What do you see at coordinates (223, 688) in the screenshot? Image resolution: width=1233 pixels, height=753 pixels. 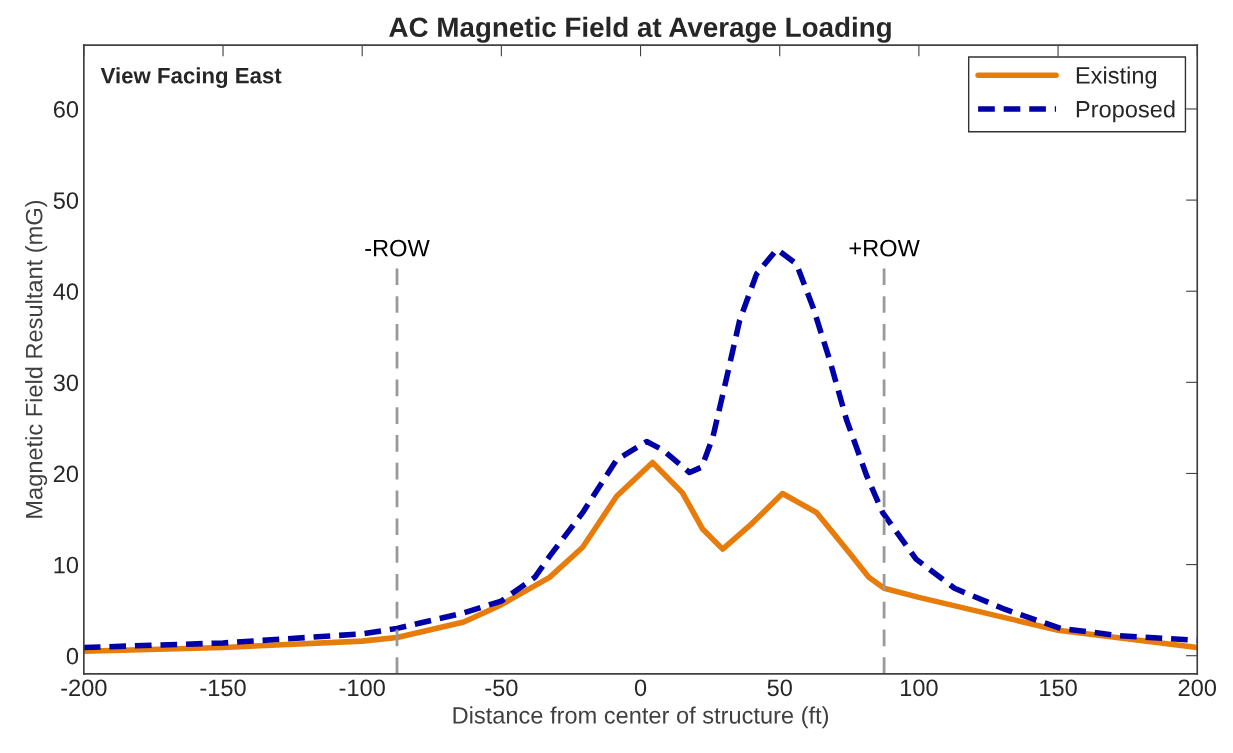 I see `x-tick-label: -150` at bounding box center [223, 688].